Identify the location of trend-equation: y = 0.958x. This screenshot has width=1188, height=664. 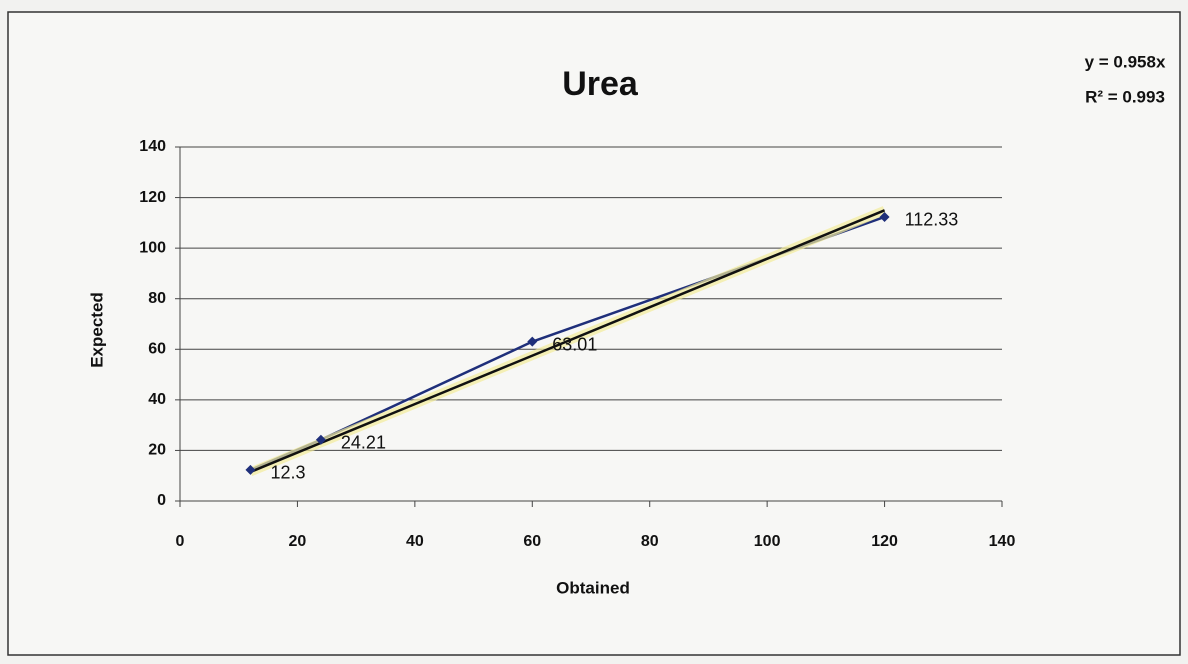
(1125, 61).